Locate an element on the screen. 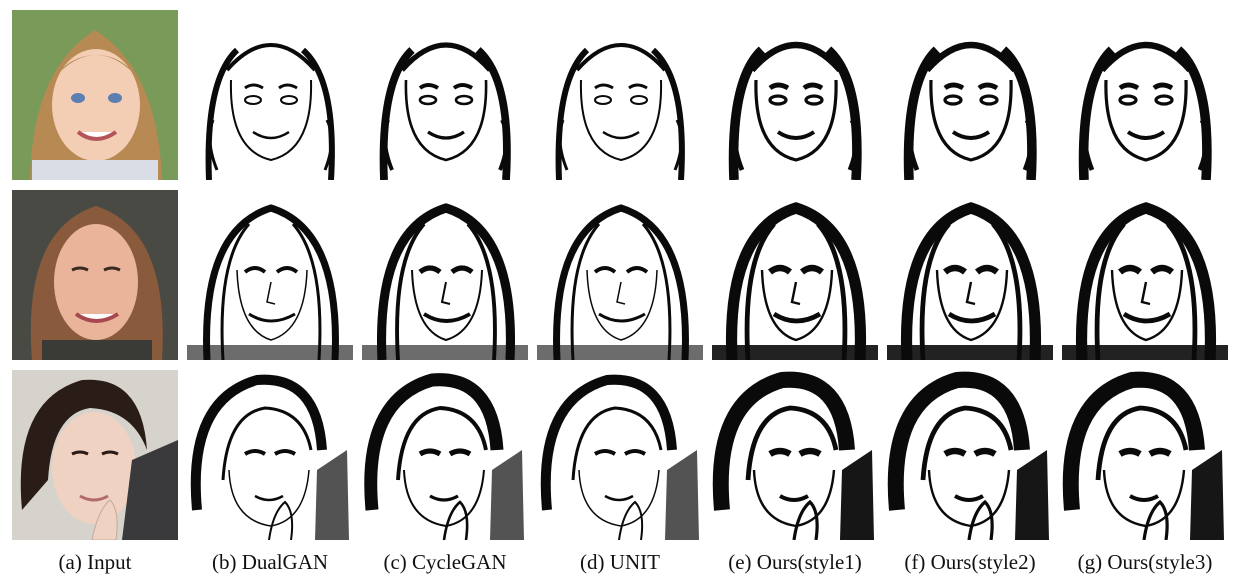 This screenshot has height=582, width=1242. caption-ours-style3: (g) Ours(style3) is located at coordinates (1145, 562).